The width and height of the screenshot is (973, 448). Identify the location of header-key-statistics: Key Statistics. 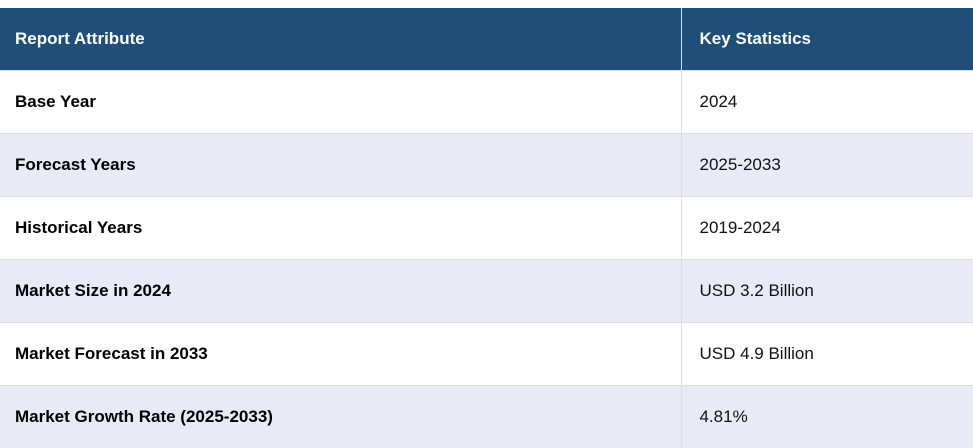
(827, 39).